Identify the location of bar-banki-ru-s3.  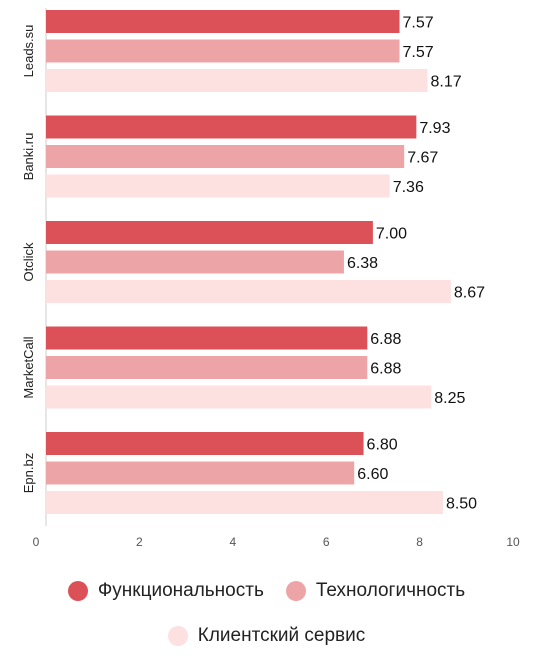
(218, 186).